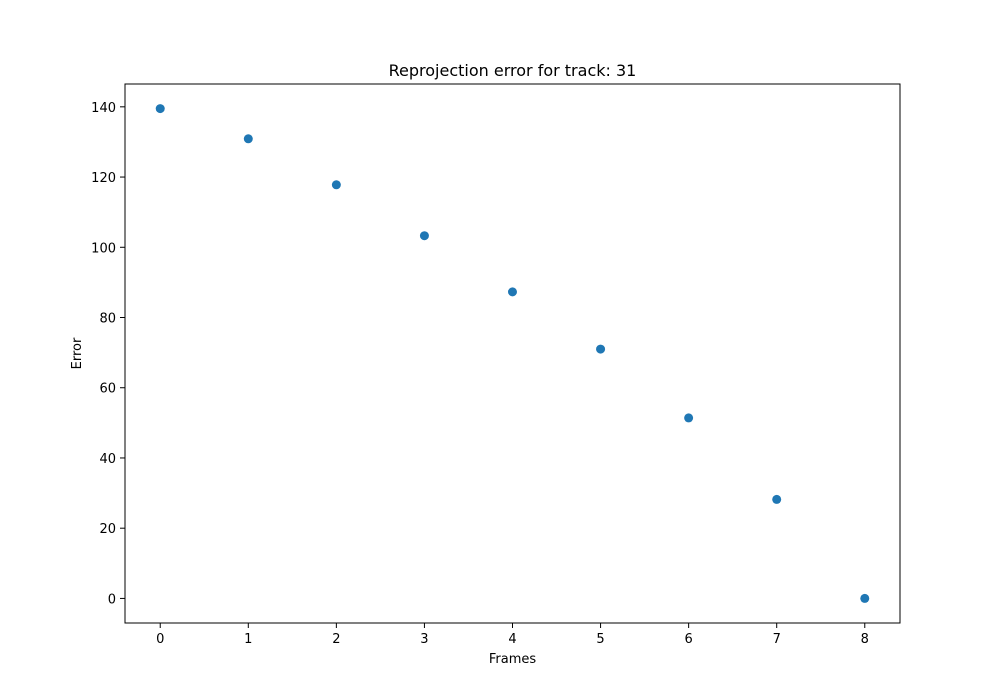 This screenshot has width=1000, height=700. I want to click on x-tick-label: 1, so click(248, 639).